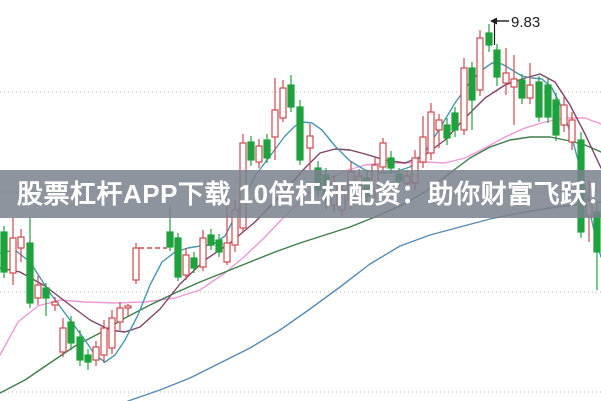  Describe the element at coordinates (525, 22) in the screenshot. I see `price-annotation-label: 9.83` at that location.